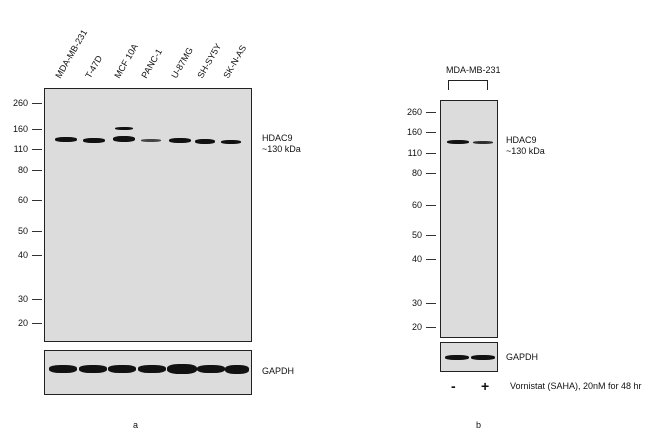  Describe the element at coordinates (469, 219) in the screenshot. I see `blot-b-main` at that location.